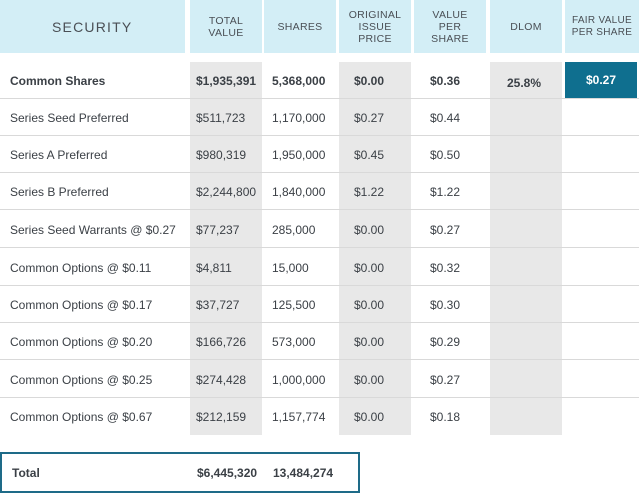  What do you see at coordinates (524, 82) in the screenshot?
I see `dlom-cell: 25.8%` at bounding box center [524, 82].